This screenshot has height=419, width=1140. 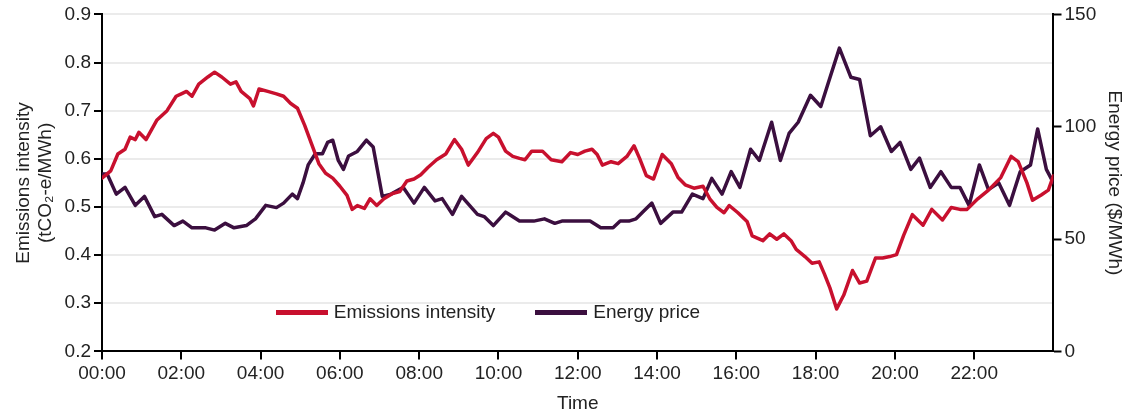 I want to click on y2-axis-title: Energy price ($/MWh), so click(x=1116, y=183).